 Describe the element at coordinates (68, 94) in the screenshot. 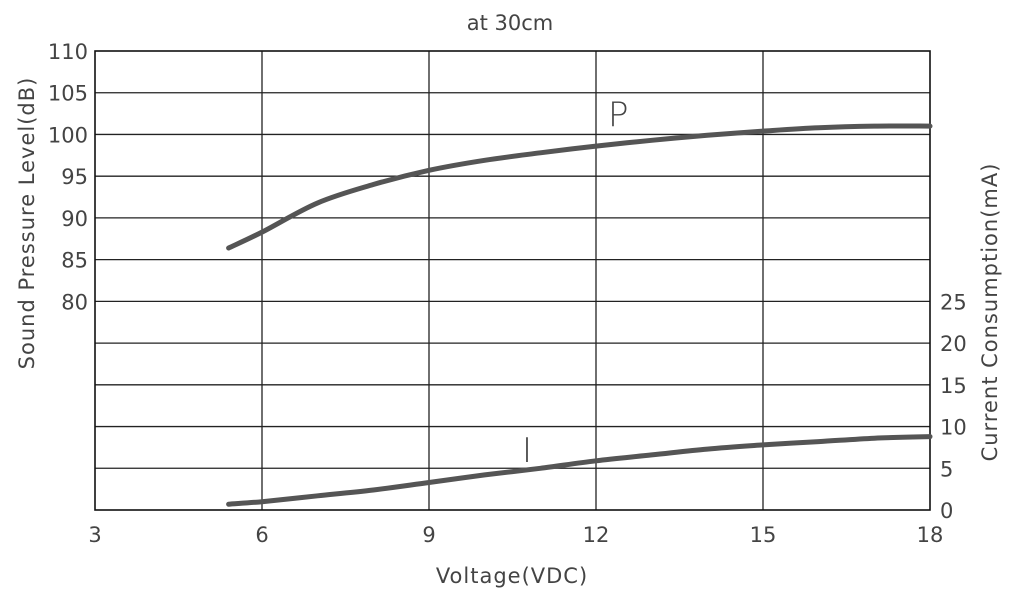

I see `left-tick-label: 105` at that location.